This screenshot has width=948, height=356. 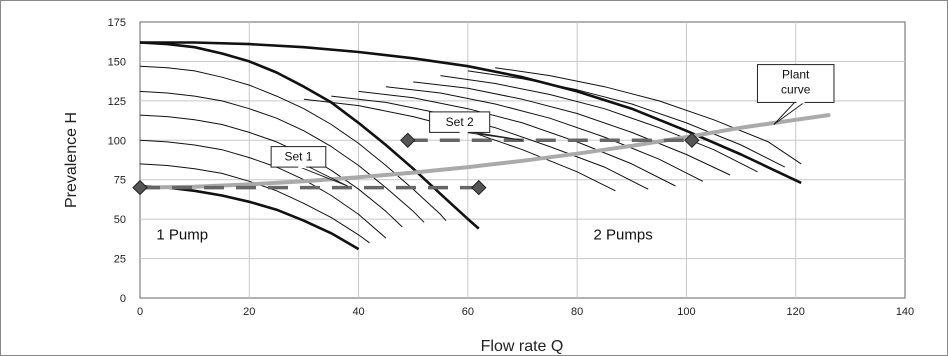 I want to click on y-tick-label-125: 125, so click(x=117, y=102).